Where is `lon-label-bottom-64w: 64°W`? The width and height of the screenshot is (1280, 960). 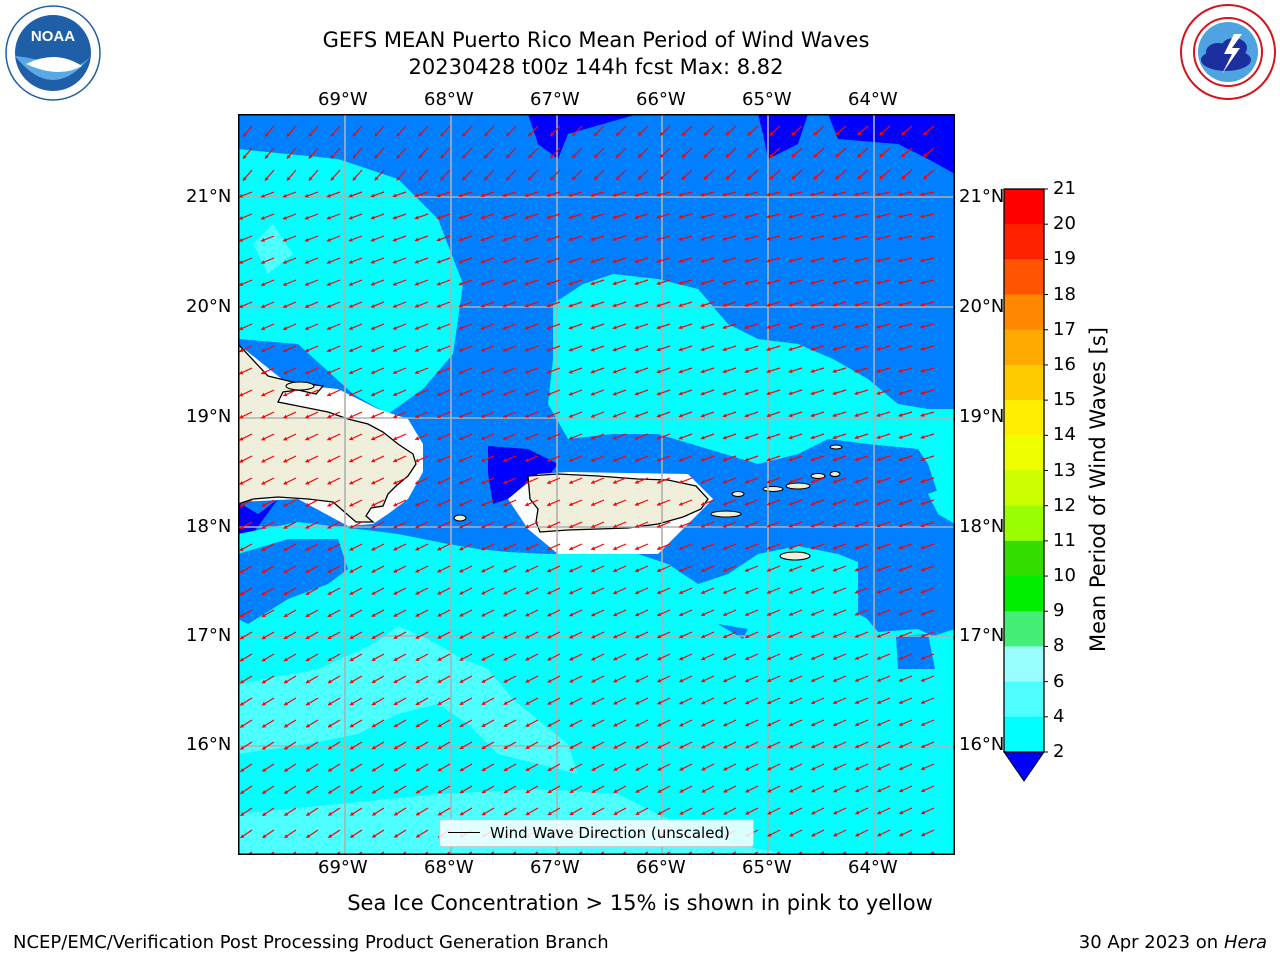
lon-label-bottom-64w: 64°W is located at coordinates (873, 867).